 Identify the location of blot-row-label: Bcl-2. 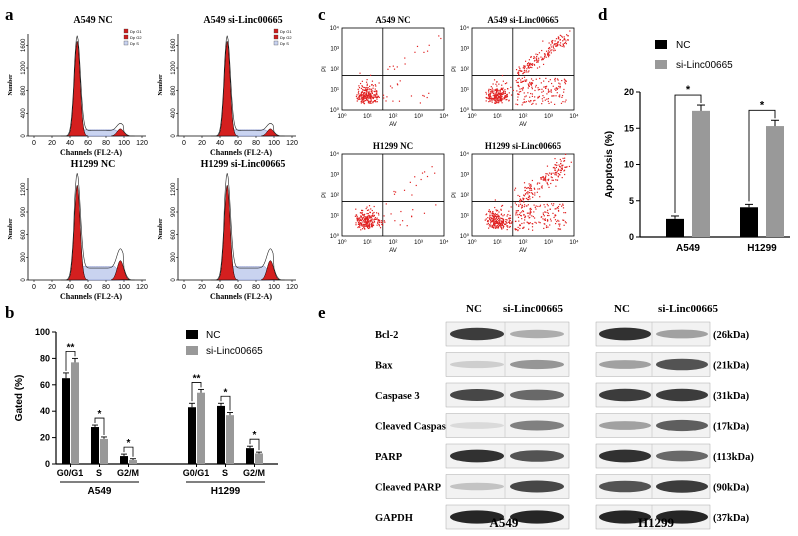
(386, 335).